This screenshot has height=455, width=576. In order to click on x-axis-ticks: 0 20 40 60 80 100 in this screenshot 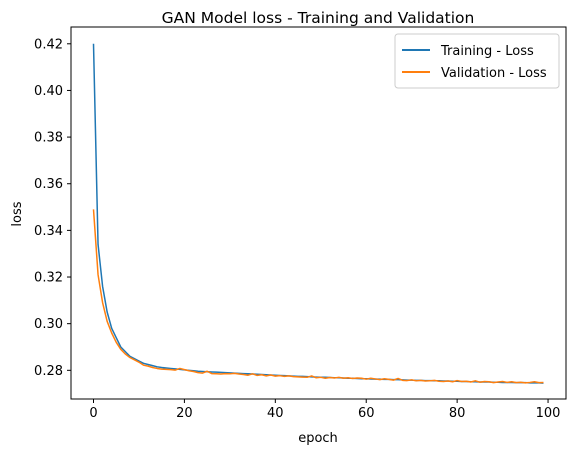, I will do `click(324, 410)`.